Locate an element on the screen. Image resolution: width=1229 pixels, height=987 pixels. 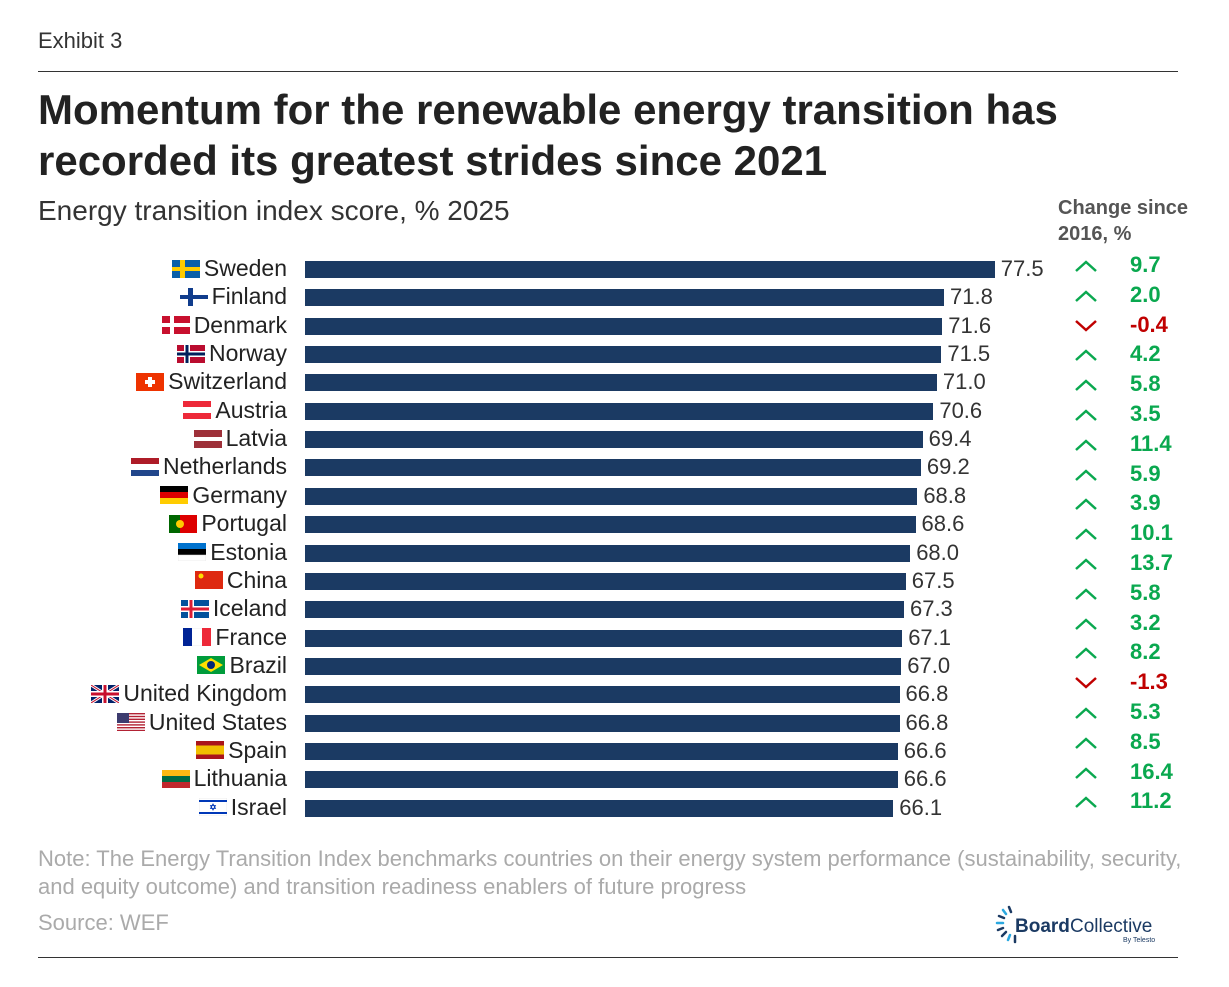
country-name: Latvia is located at coordinates (256, 438).